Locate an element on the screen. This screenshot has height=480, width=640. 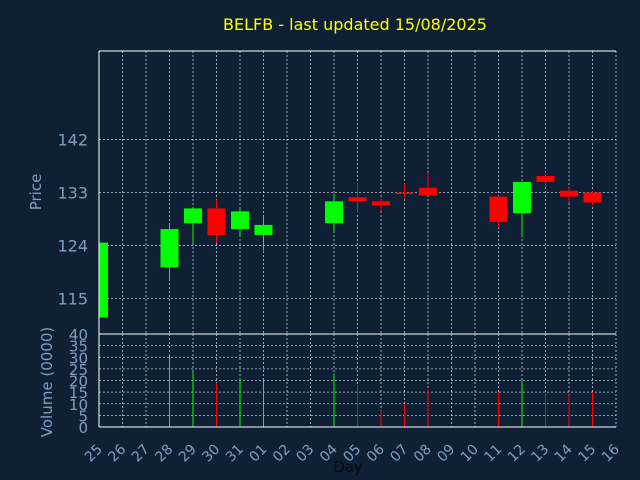
volume-tick-label: 5 is located at coordinates (83, 416).